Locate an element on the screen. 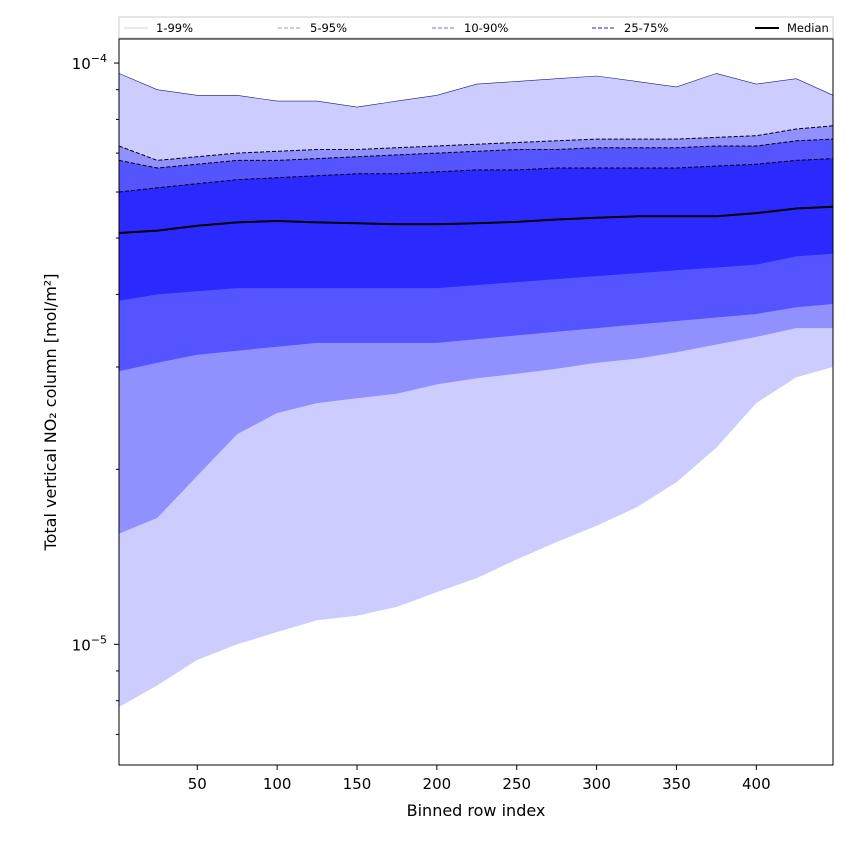 This screenshot has width=850, height=850. median-line is located at coordinates (476, 219).